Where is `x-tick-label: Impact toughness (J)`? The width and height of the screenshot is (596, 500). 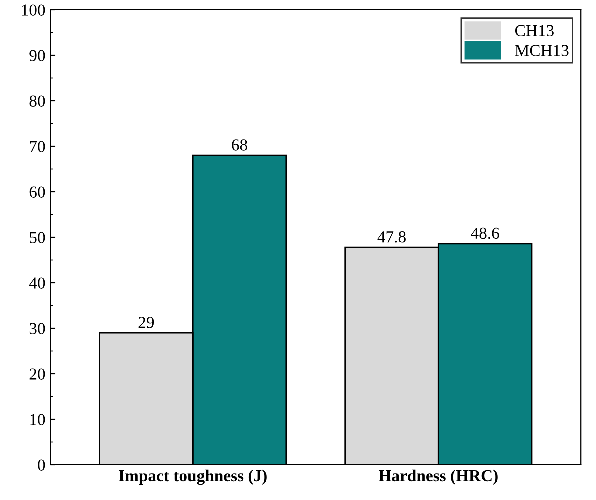 x-tick-label: Impact toughness (J) is located at coordinates (193, 478).